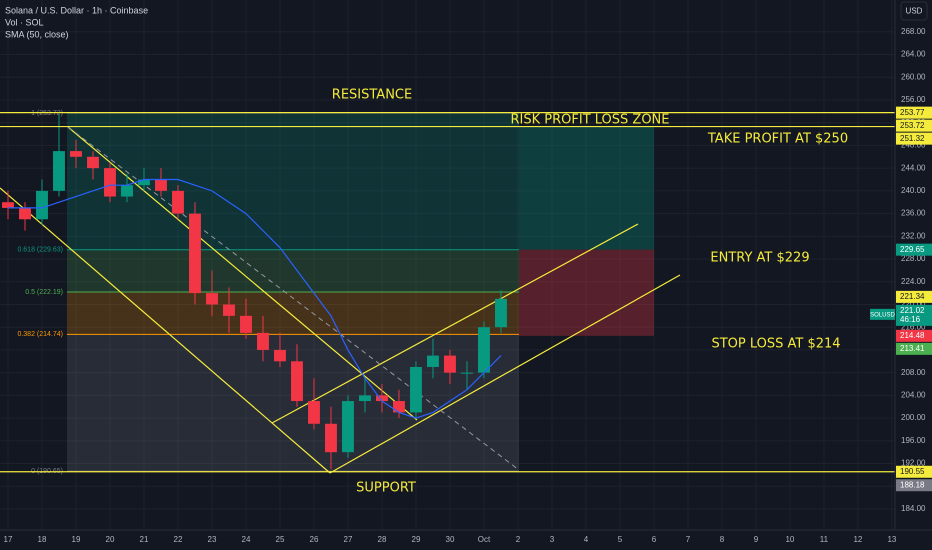 This screenshot has height=550, width=932. Describe the element at coordinates (40, 250) in the screenshot. I see `fib-label: 0.618 (229.63)` at that location.